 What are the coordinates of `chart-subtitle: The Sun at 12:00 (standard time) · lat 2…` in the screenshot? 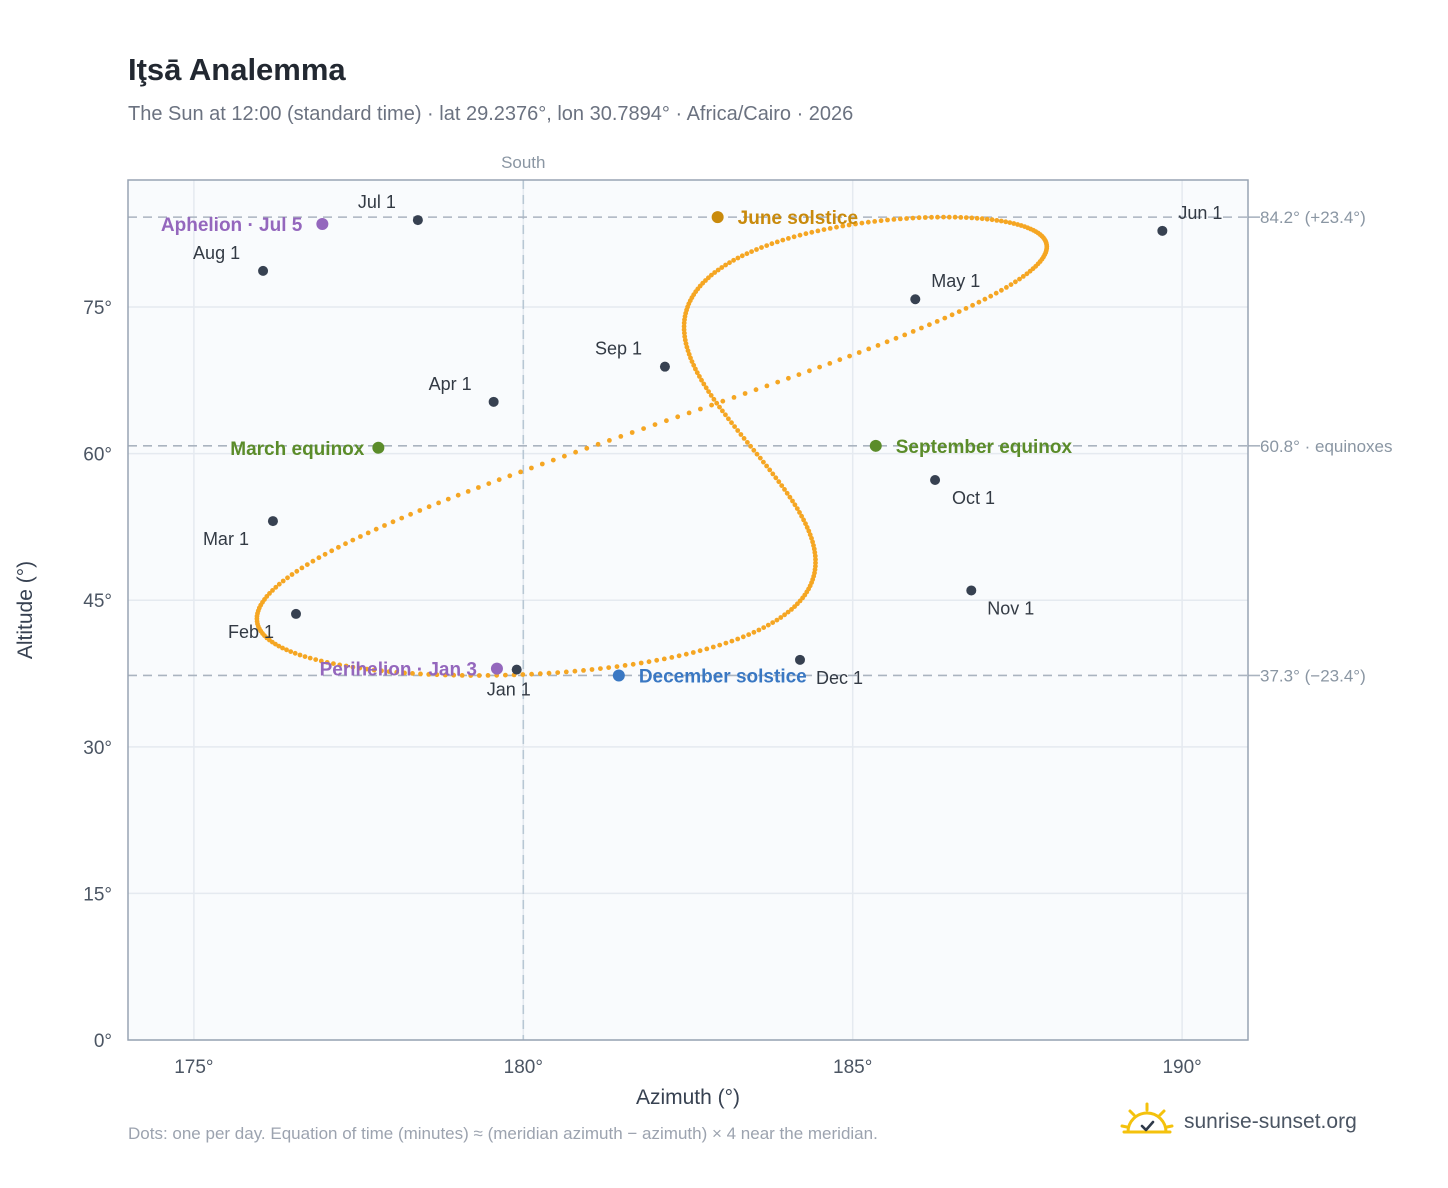 It's located at (491, 114).